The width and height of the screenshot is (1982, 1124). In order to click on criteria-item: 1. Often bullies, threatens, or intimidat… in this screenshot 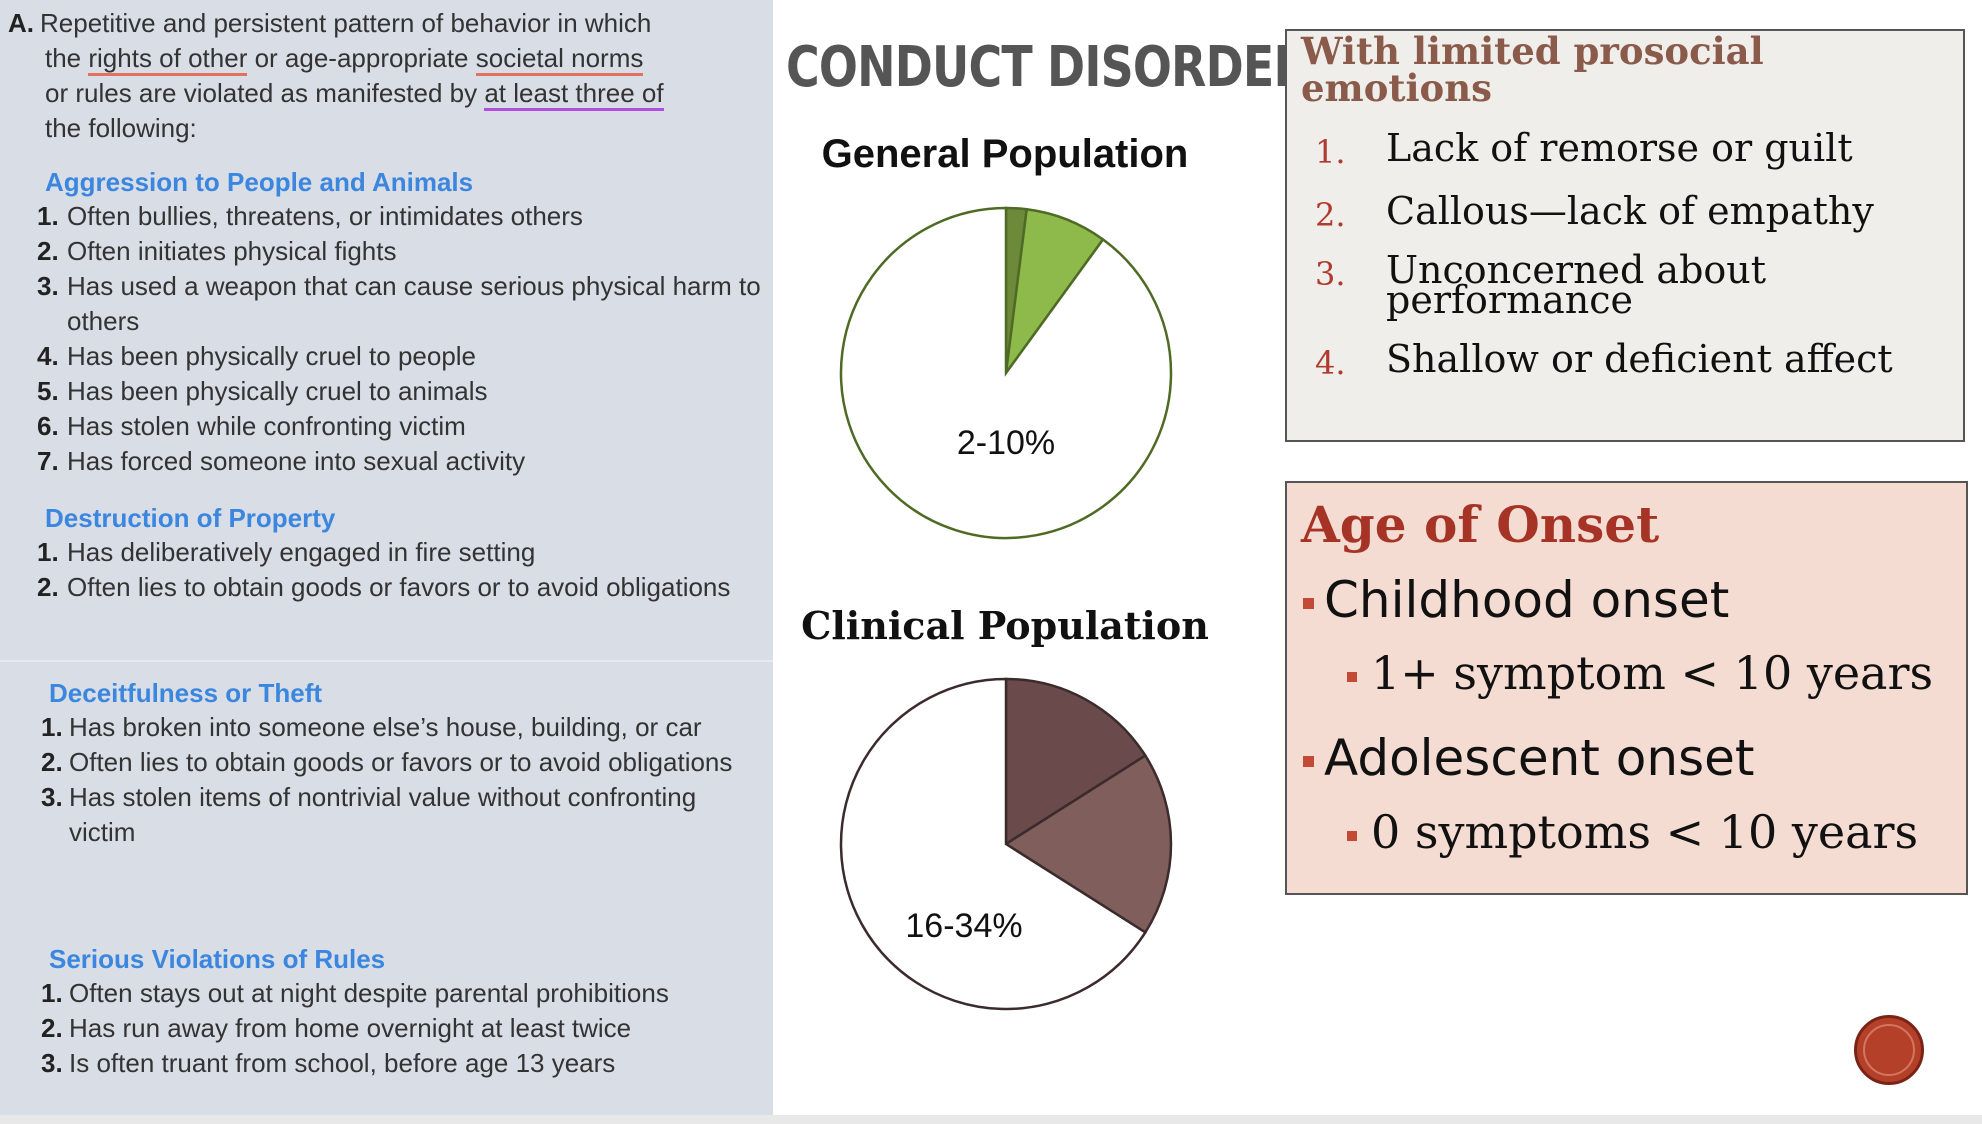, I will do `click(401, 216)`.